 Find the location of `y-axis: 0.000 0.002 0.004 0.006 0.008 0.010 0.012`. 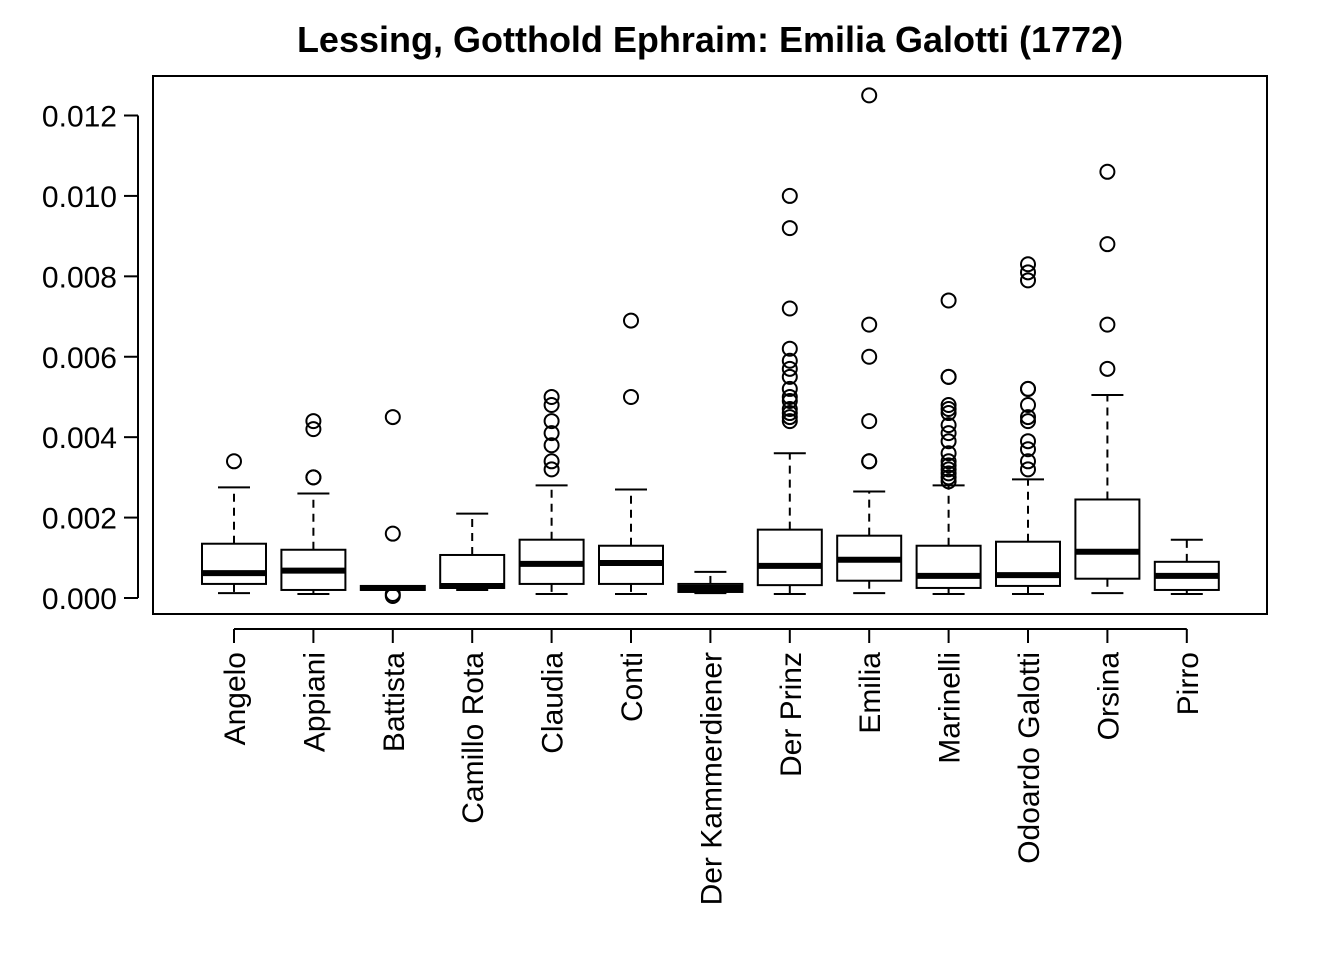

y-axis: 0.000 0.002 0.004 0.006 0.008 0.010 0.012 is located at coordinates (90, 358).